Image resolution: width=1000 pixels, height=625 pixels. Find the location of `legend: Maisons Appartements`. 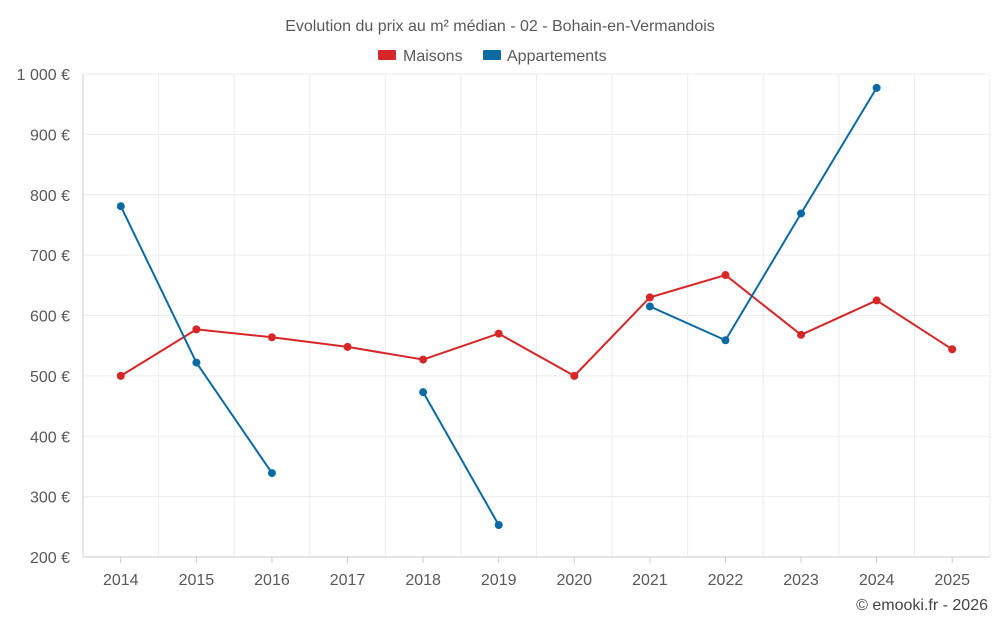

legend: Maisons Appartements is located at coordinates (492, 56).